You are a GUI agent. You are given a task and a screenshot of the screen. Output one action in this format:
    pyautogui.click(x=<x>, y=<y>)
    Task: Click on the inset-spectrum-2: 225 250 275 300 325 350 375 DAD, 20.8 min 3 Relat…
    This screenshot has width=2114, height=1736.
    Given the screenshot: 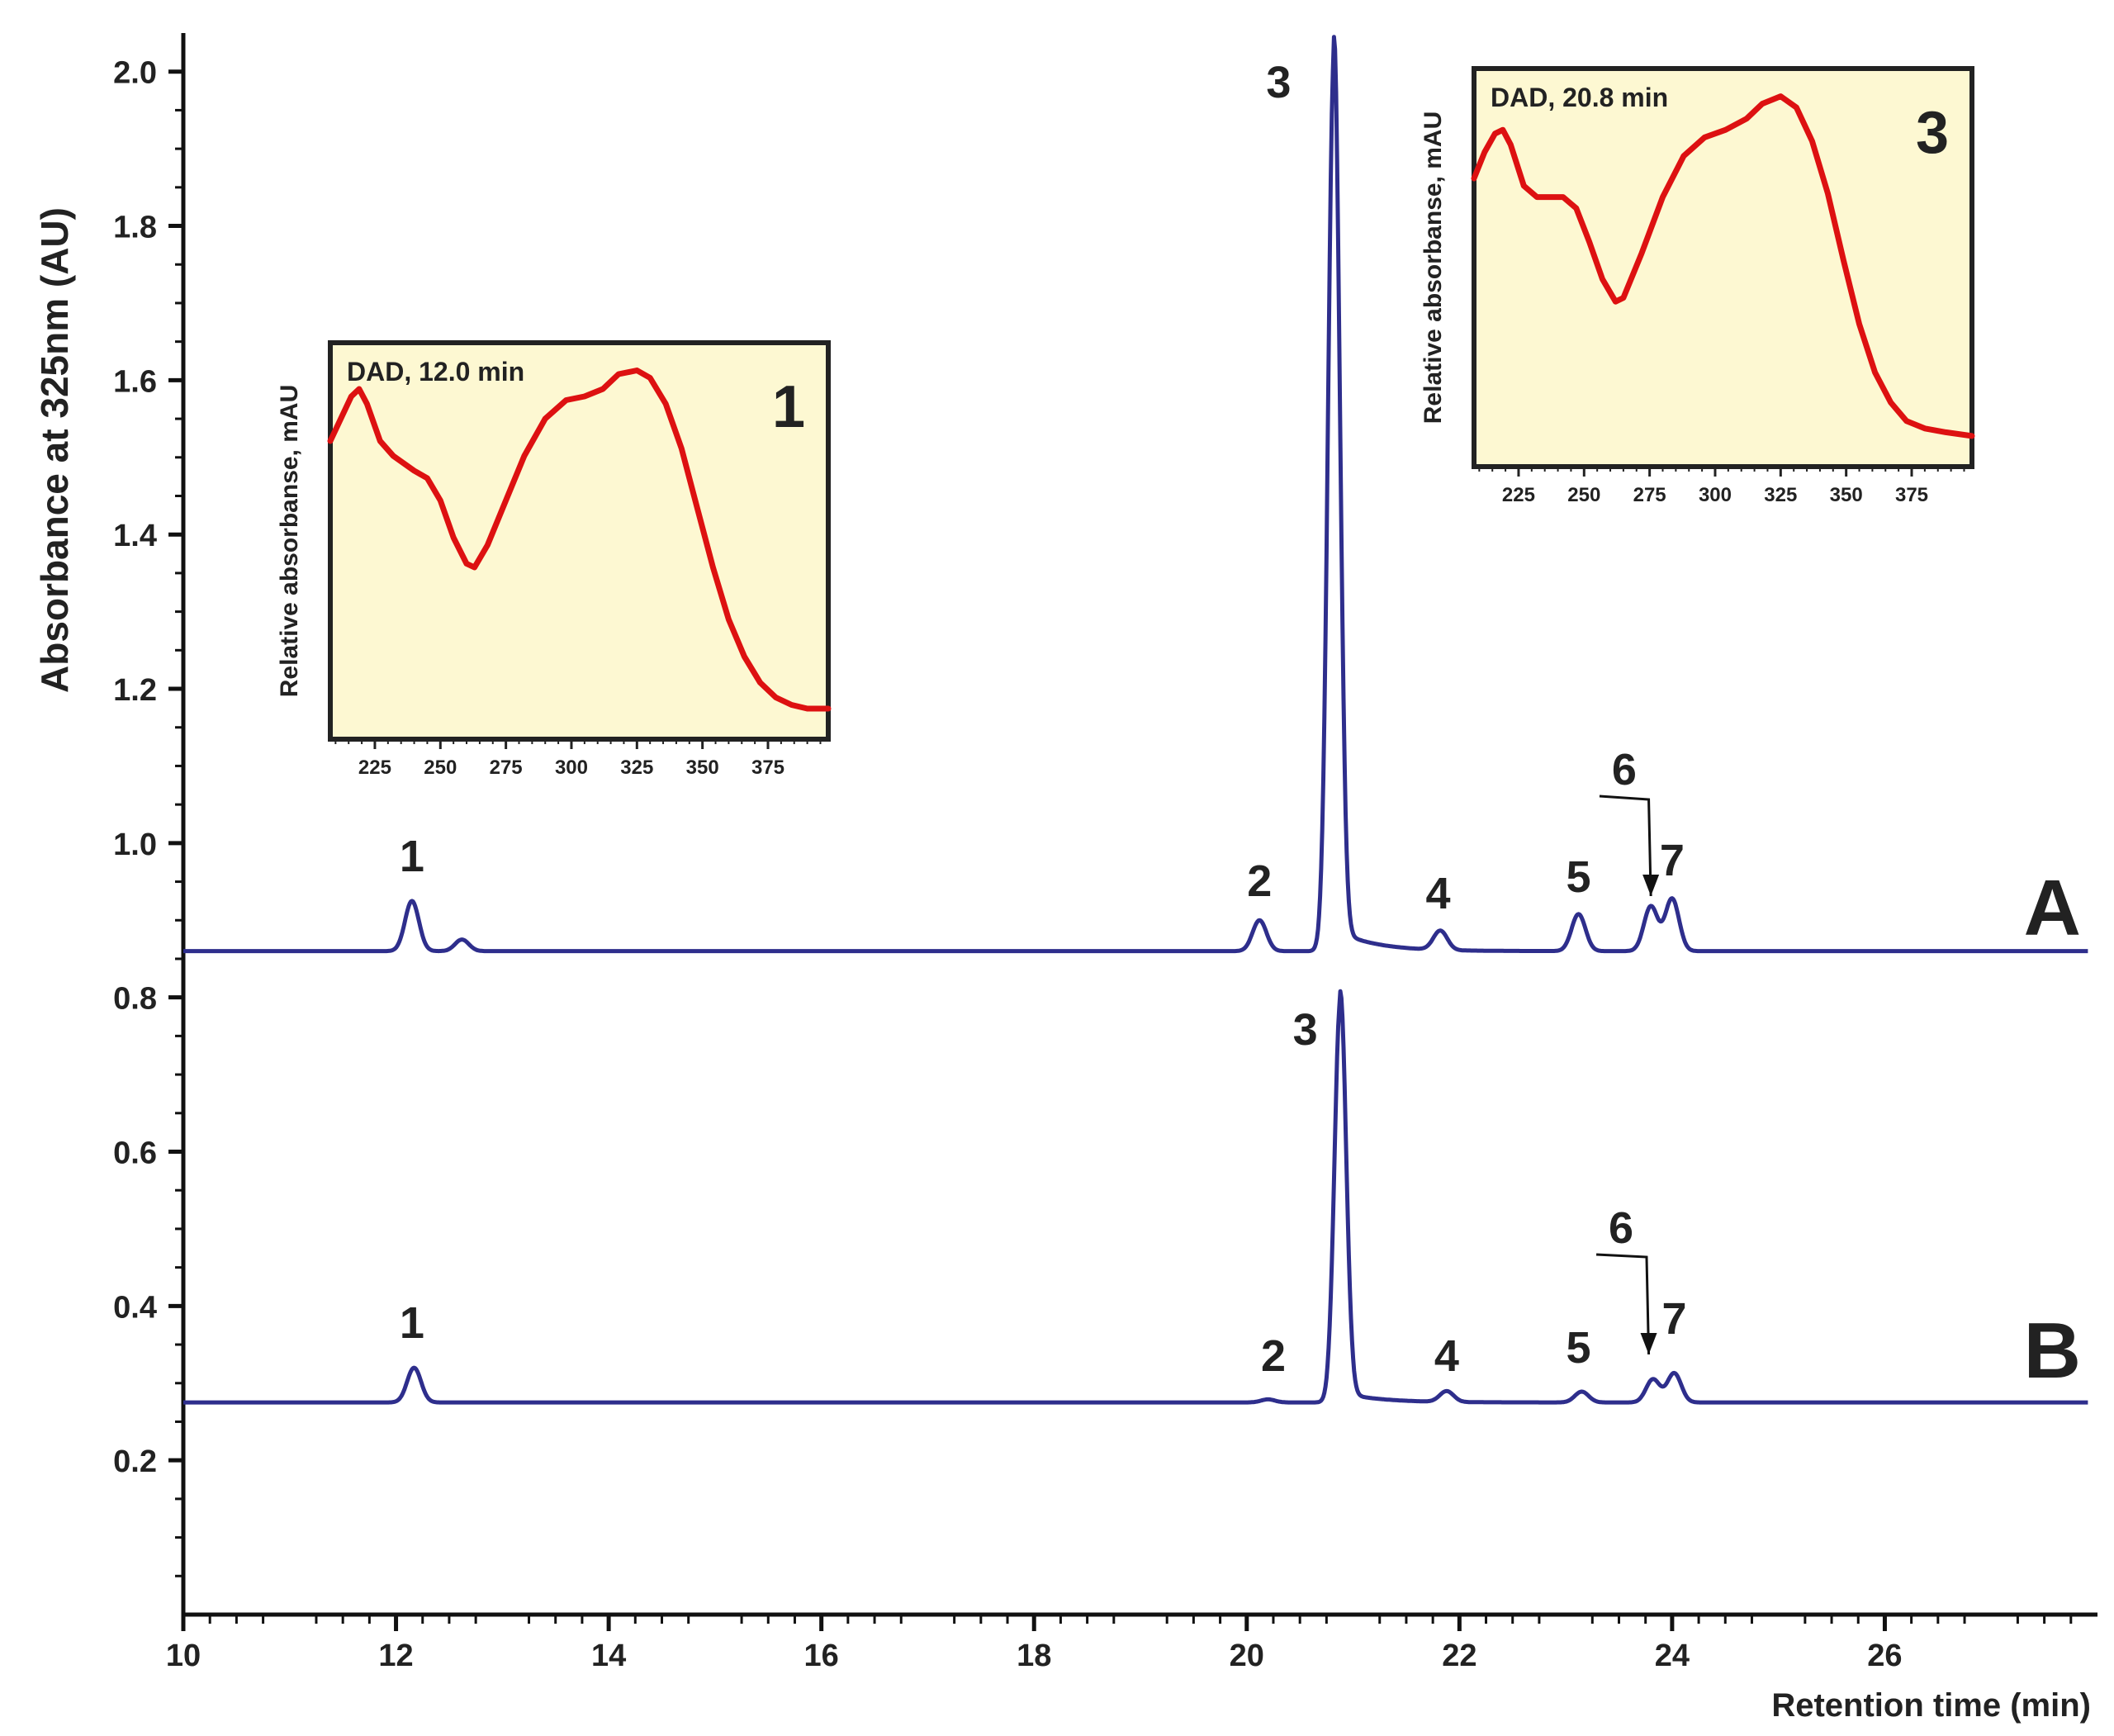 What is the action you would take?
    pyautogui.click(x=1697, y=286)
    